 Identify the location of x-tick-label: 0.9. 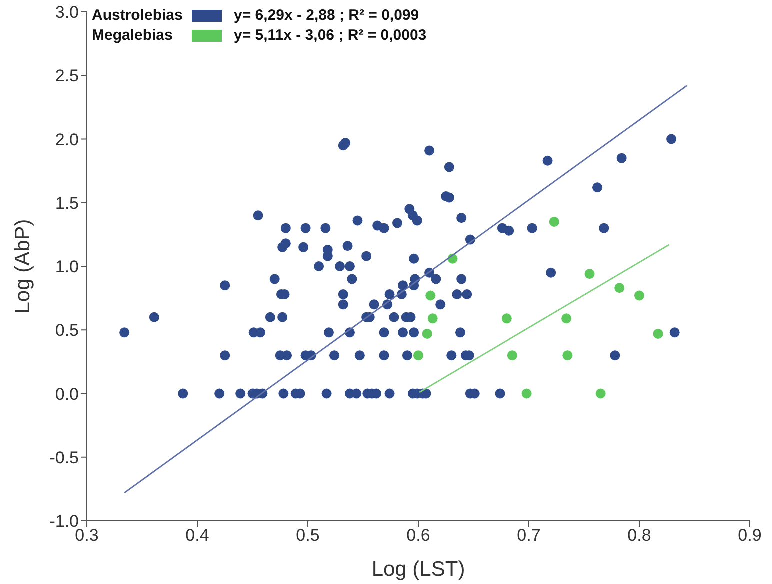
(750, 536).